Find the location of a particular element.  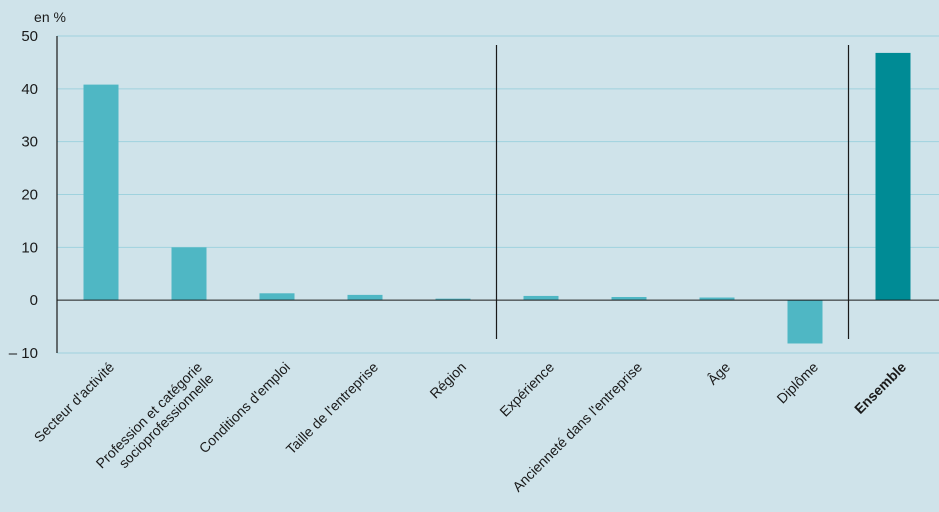

y-tick-label: – 10 is located at coordinates (23, 353).